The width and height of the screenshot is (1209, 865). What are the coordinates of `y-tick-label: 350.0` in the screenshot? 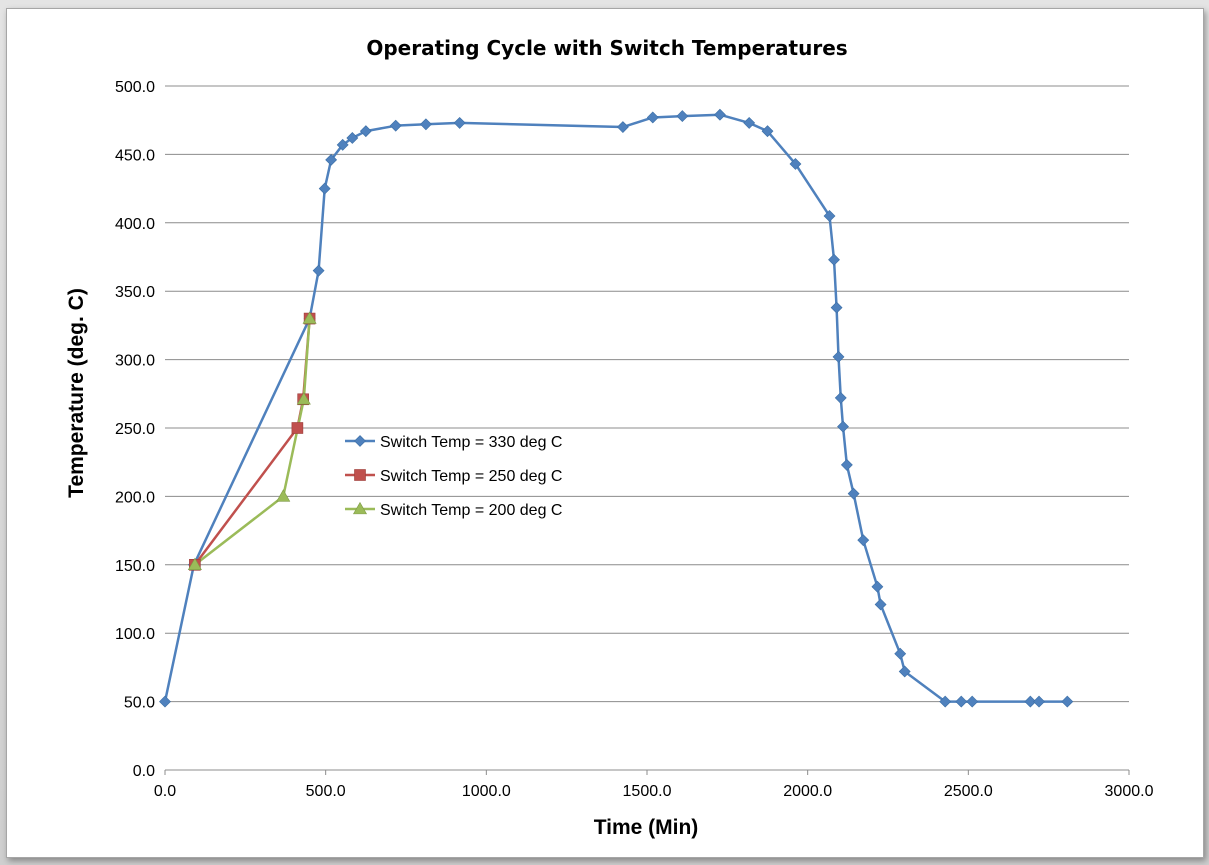 It's located at (135, 292).